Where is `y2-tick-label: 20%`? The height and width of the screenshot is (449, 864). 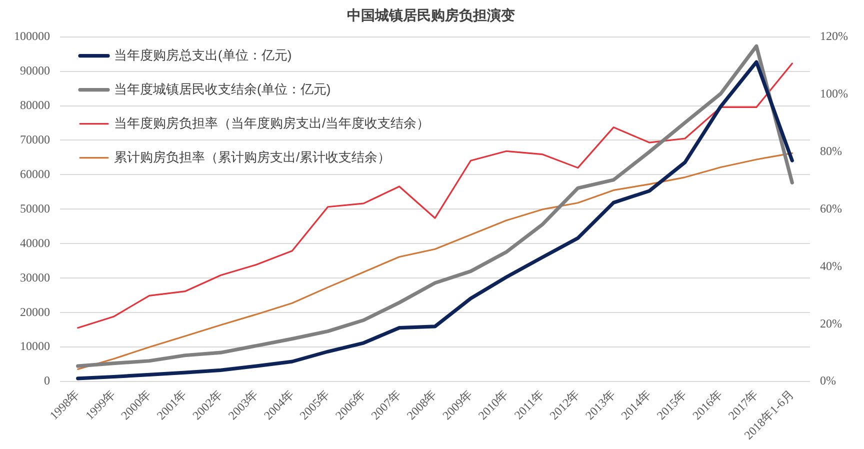
y2-tick-label: 20% is located at coordinates (831, 323).